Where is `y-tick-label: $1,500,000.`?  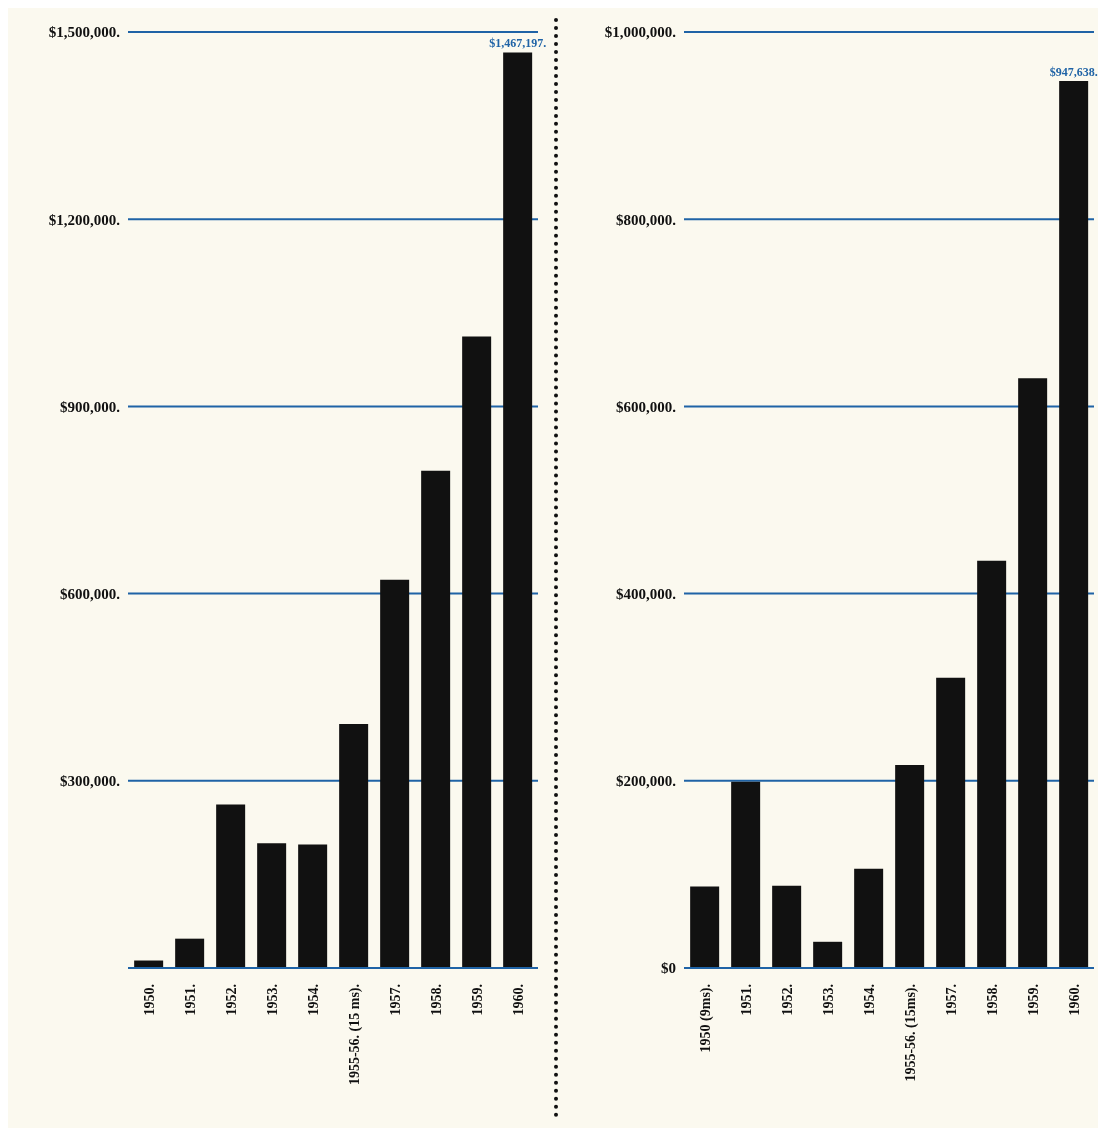 y-tick-label: $1,500,000. is located at coordinates (84, 32).